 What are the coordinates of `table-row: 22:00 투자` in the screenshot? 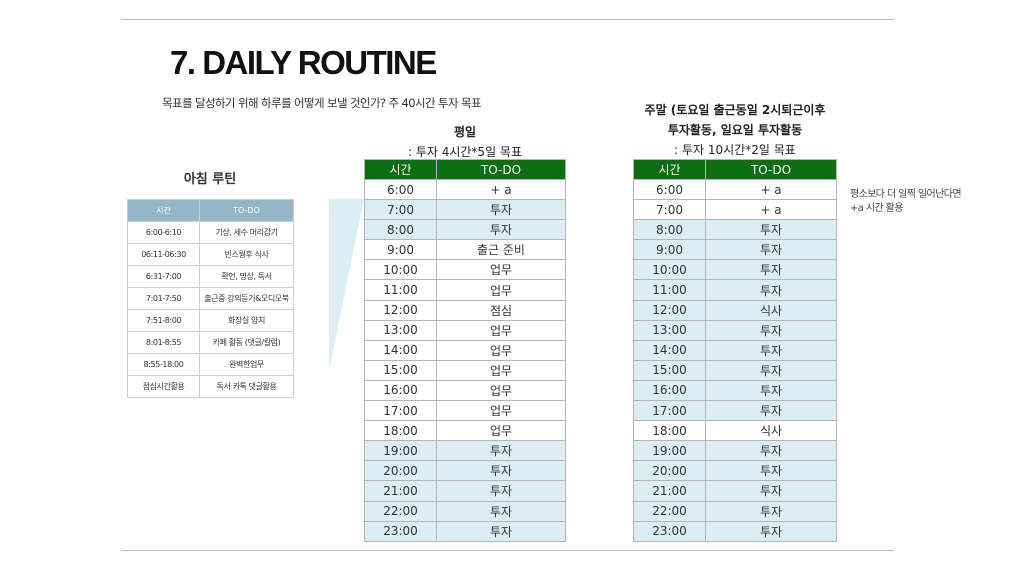 It's located at (465, 511).